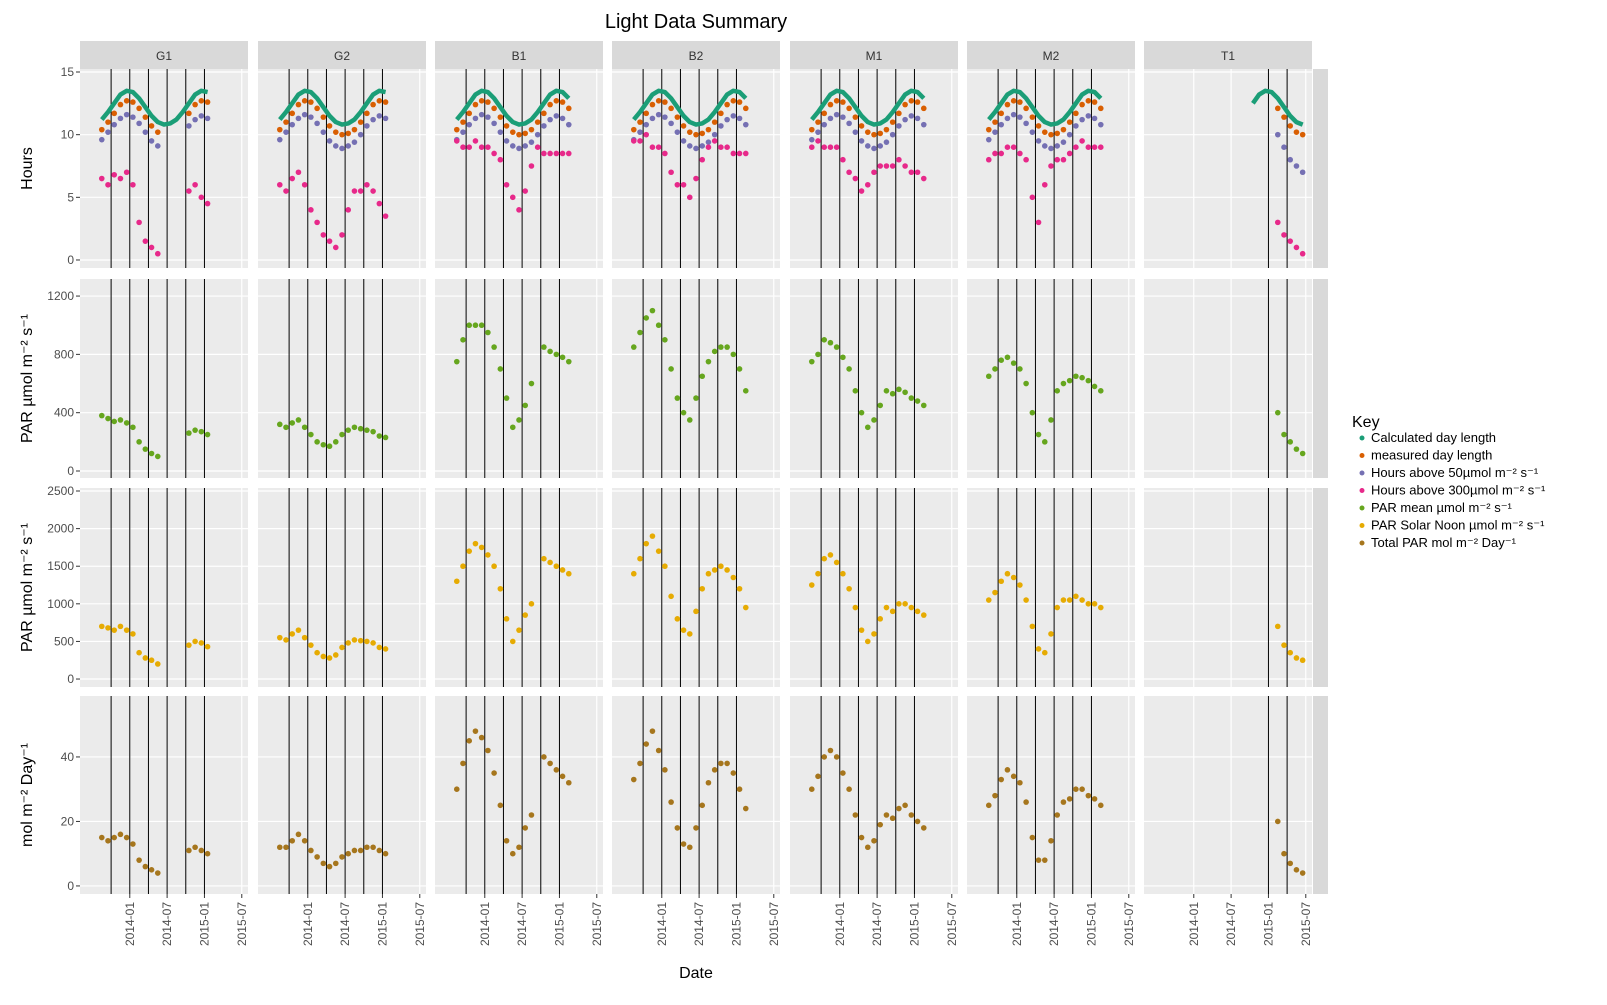  What do you see at coordinates (64, 354) in the screenshot?
I see `y-tick-label: 800` at bounding box center [64, 354].